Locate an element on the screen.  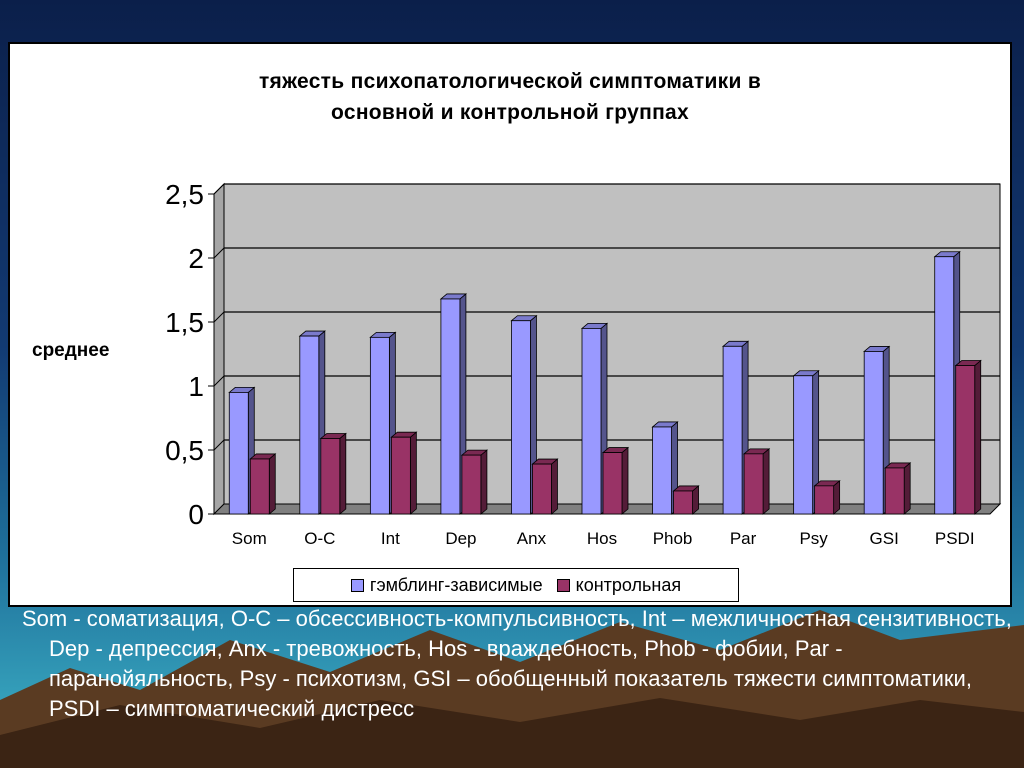
mountain-foreground is located at coordinates (512, 733).